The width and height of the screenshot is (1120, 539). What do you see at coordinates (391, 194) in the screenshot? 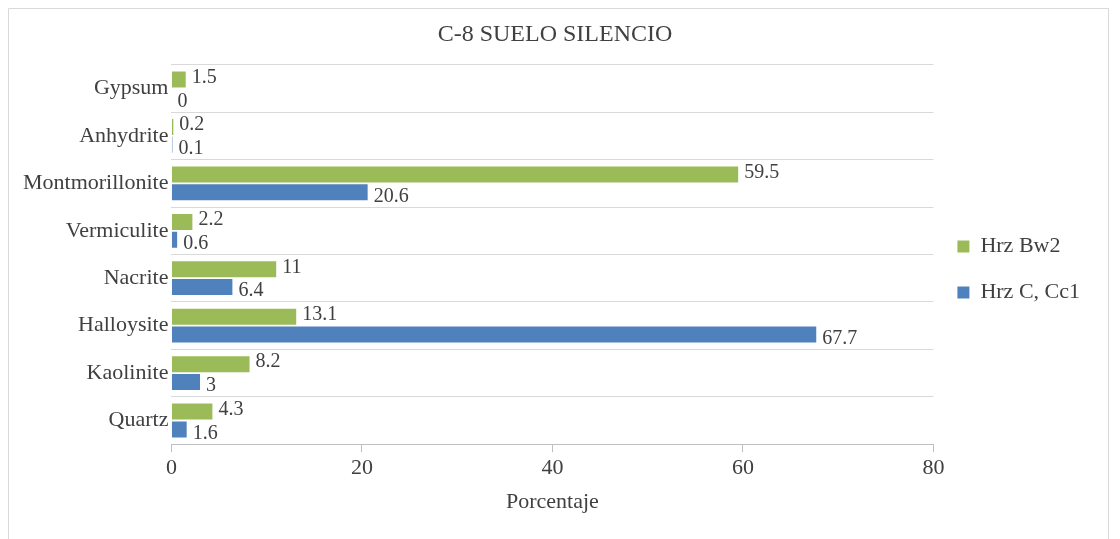
I see `data-label: 20.6` at bounding box center [391, 194].